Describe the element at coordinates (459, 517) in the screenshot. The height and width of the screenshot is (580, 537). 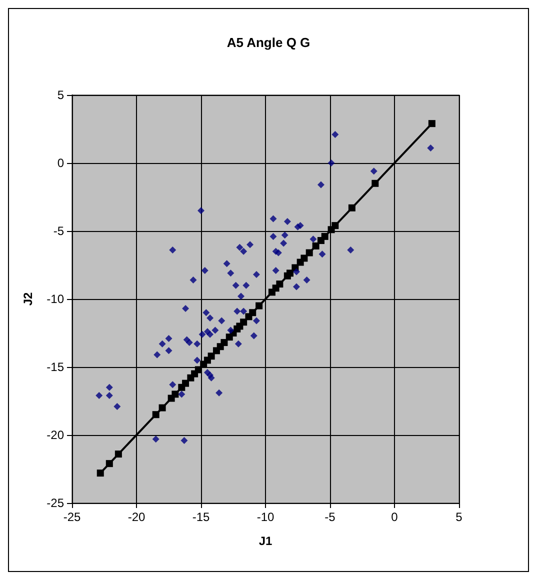
I see `x-tick-label: 5` at that location.